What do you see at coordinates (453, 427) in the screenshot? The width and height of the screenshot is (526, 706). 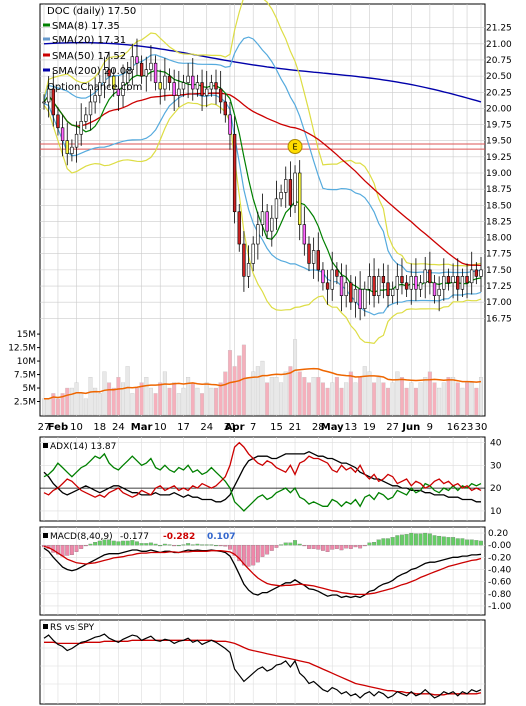 I see `x-tick-label: 16` at bounding box center [453, 427].